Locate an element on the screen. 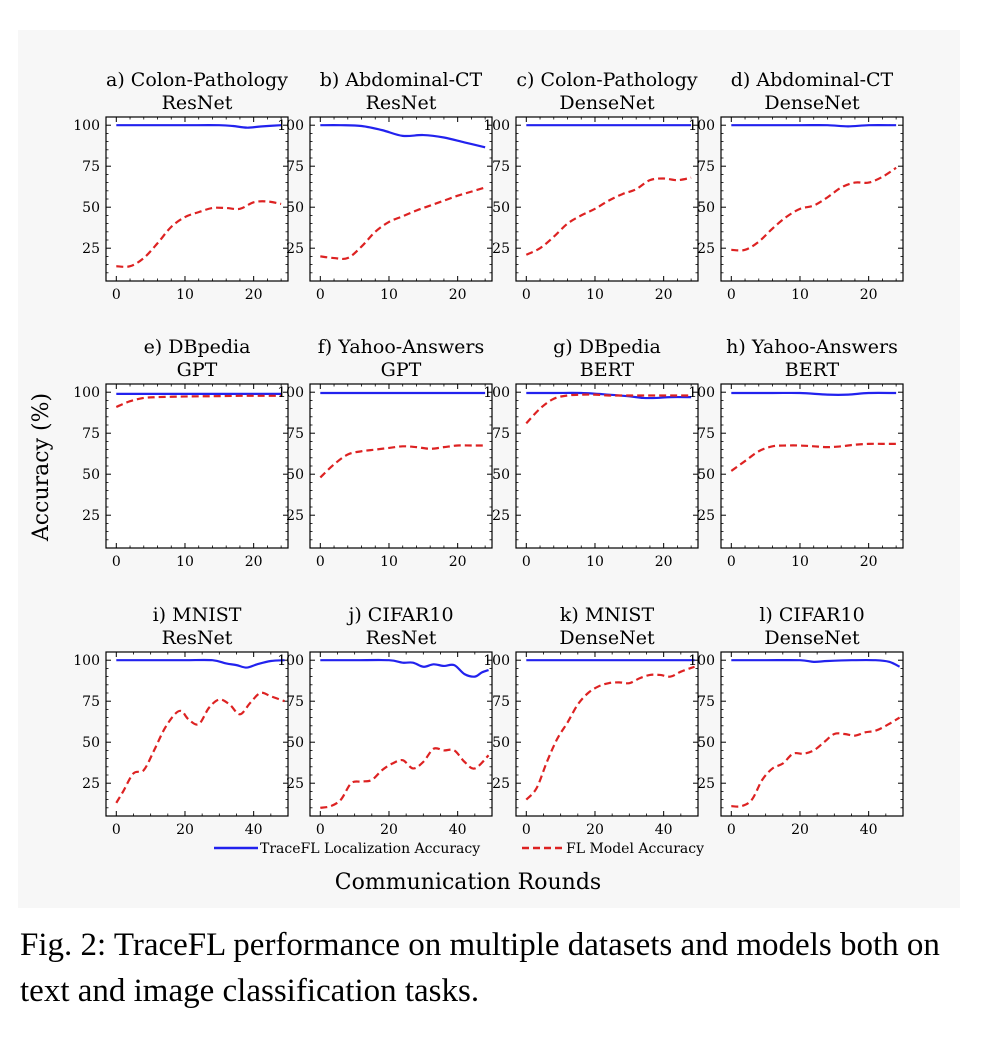 The image size is (981, 1038). x-axis-label: Communication Rounds is located at coordinates (468, 882).